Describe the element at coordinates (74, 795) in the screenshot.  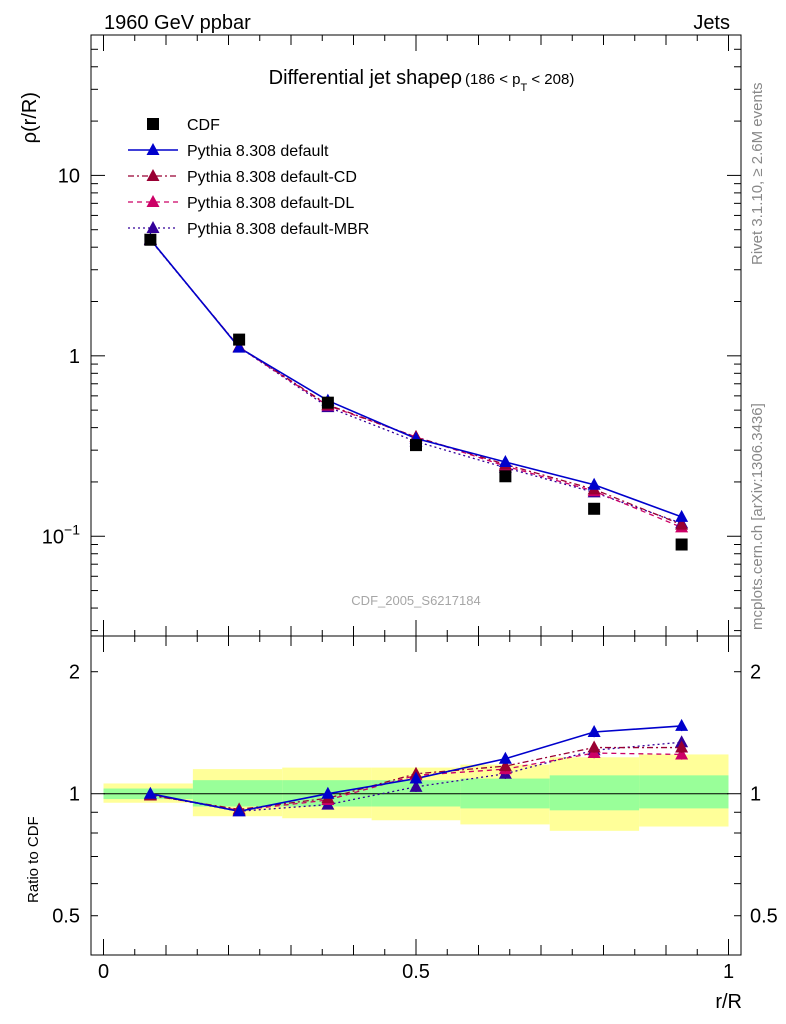
I see `lower-y-tick-label-left: 1` at that location.